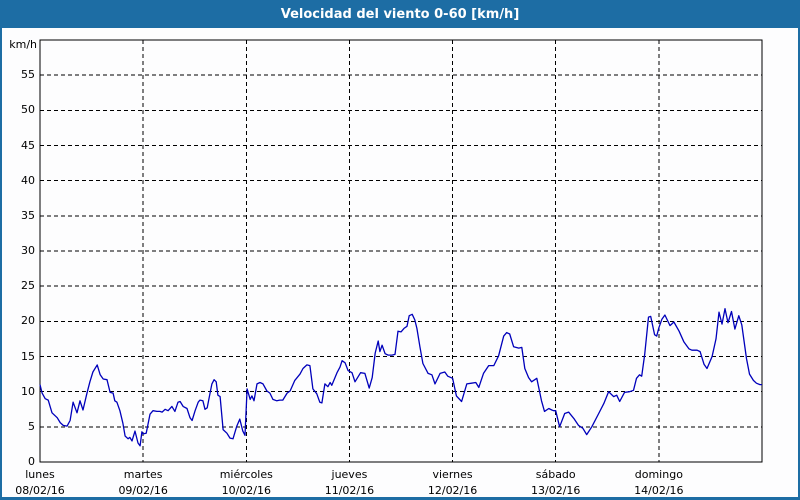 The height and width of the screenshot is (500, 800). What do you see at coordinates (28, 391) in the screenshot?
I see `y-tick-label: 10` at bounding box center [28, 391].